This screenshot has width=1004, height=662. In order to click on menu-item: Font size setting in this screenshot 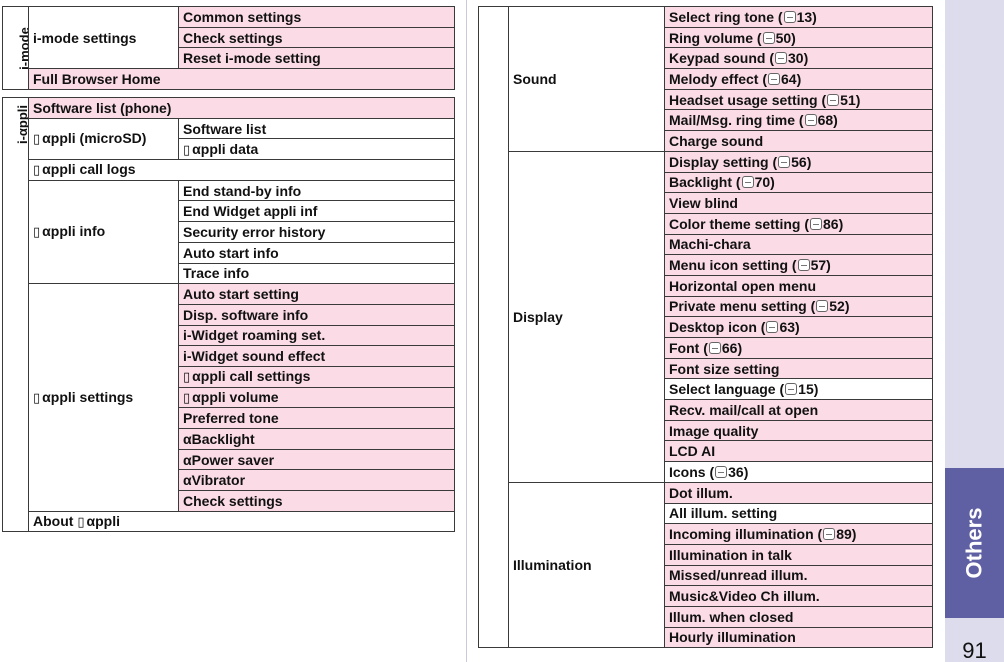, I will do `click(798, 368)`.